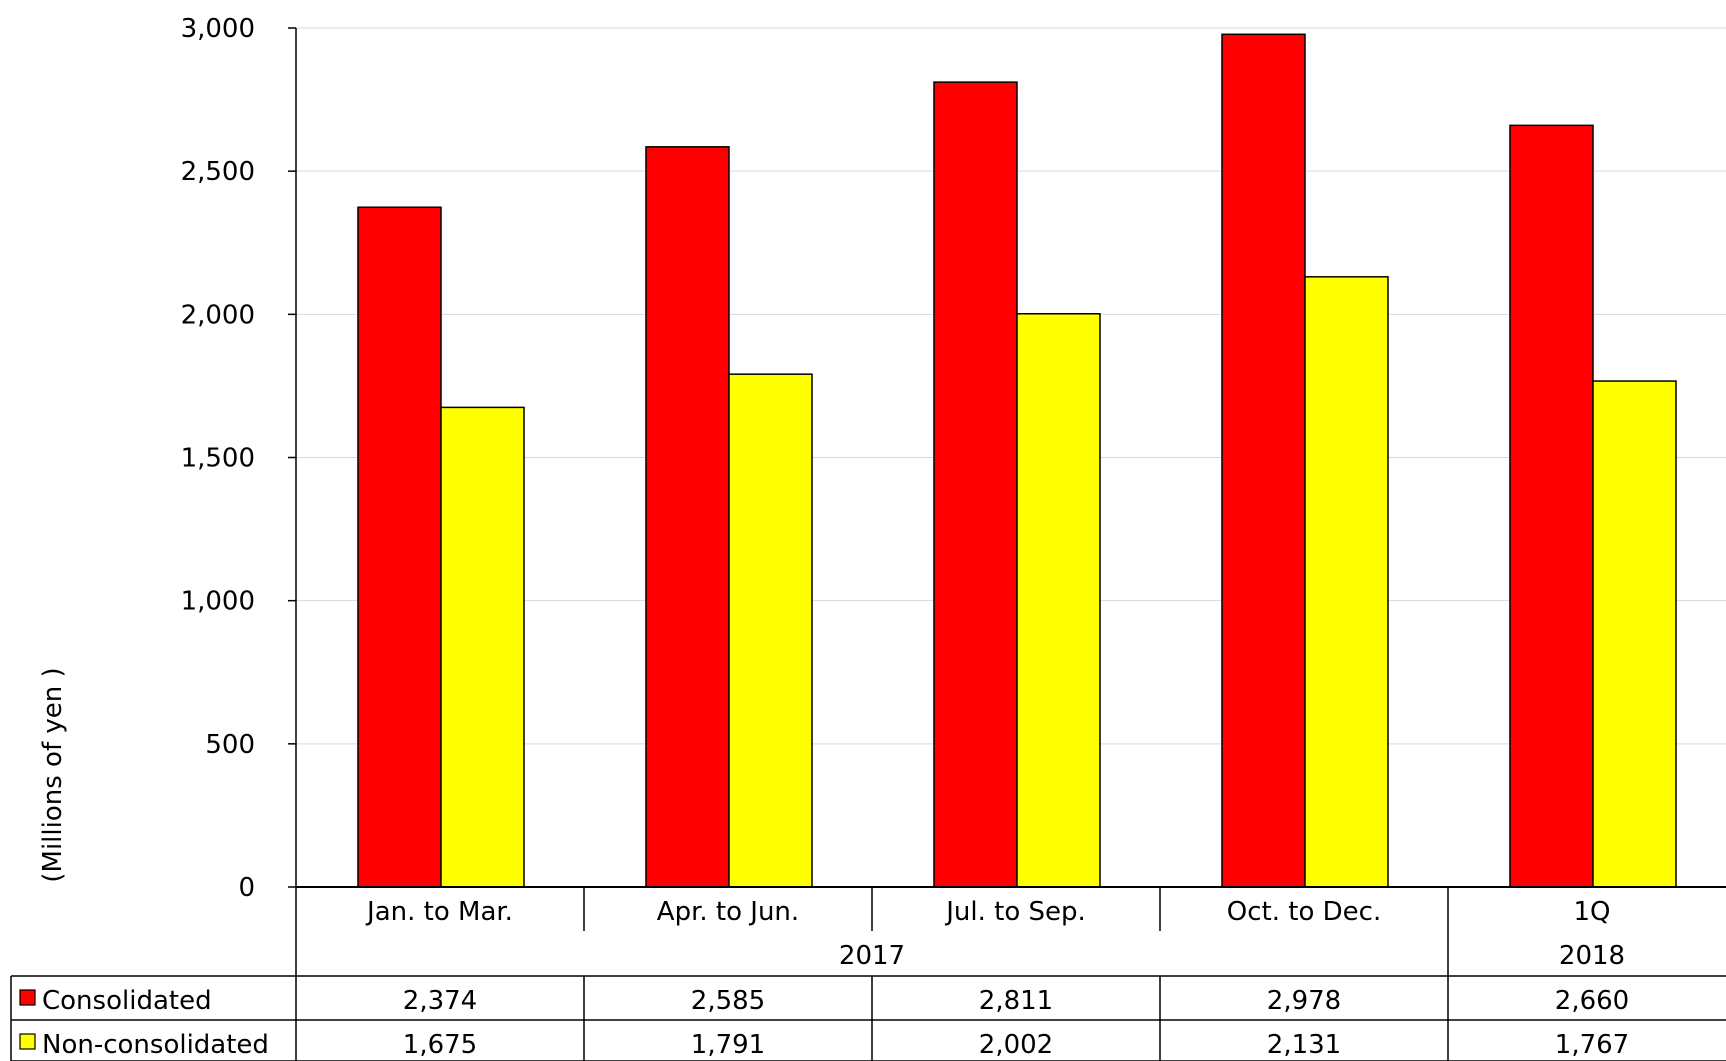 Image resolution: width=1726 pixels, height=1061 pixels. Describe the element at coordinates (1592, 956) in the screenshot. I see `year-label: 2018` at that location.